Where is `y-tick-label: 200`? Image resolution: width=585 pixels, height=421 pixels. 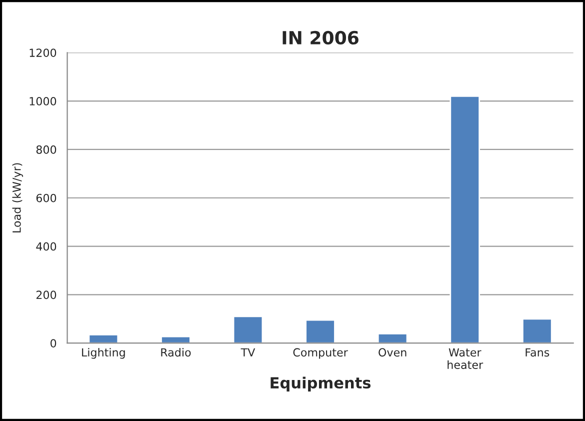 y-tick-label: 200 is located at coordinates (46, 295).